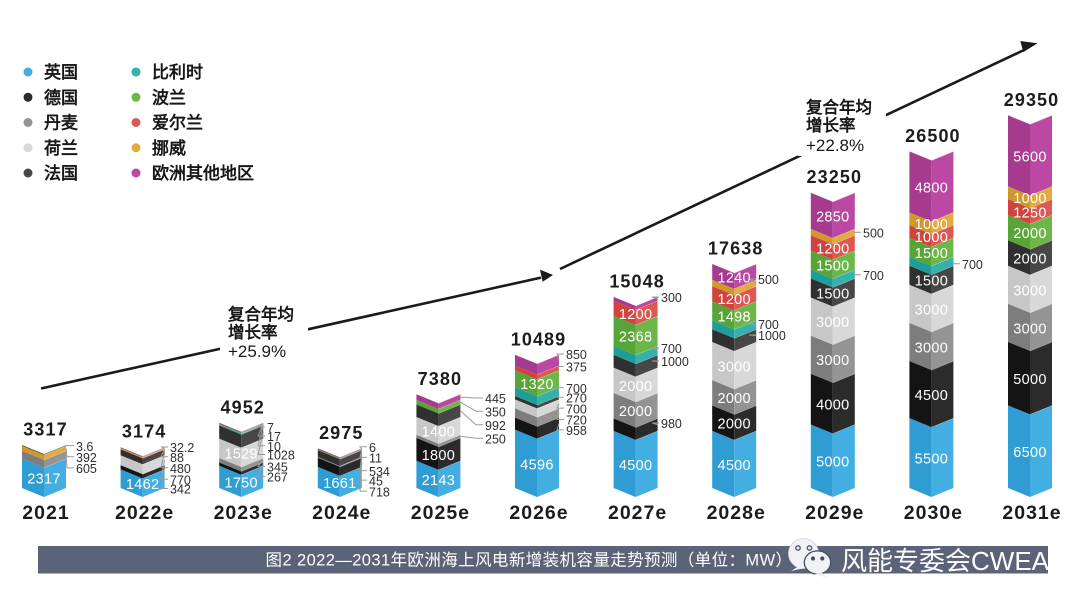  I want to click on svg-text: 345, so click(277, 468).